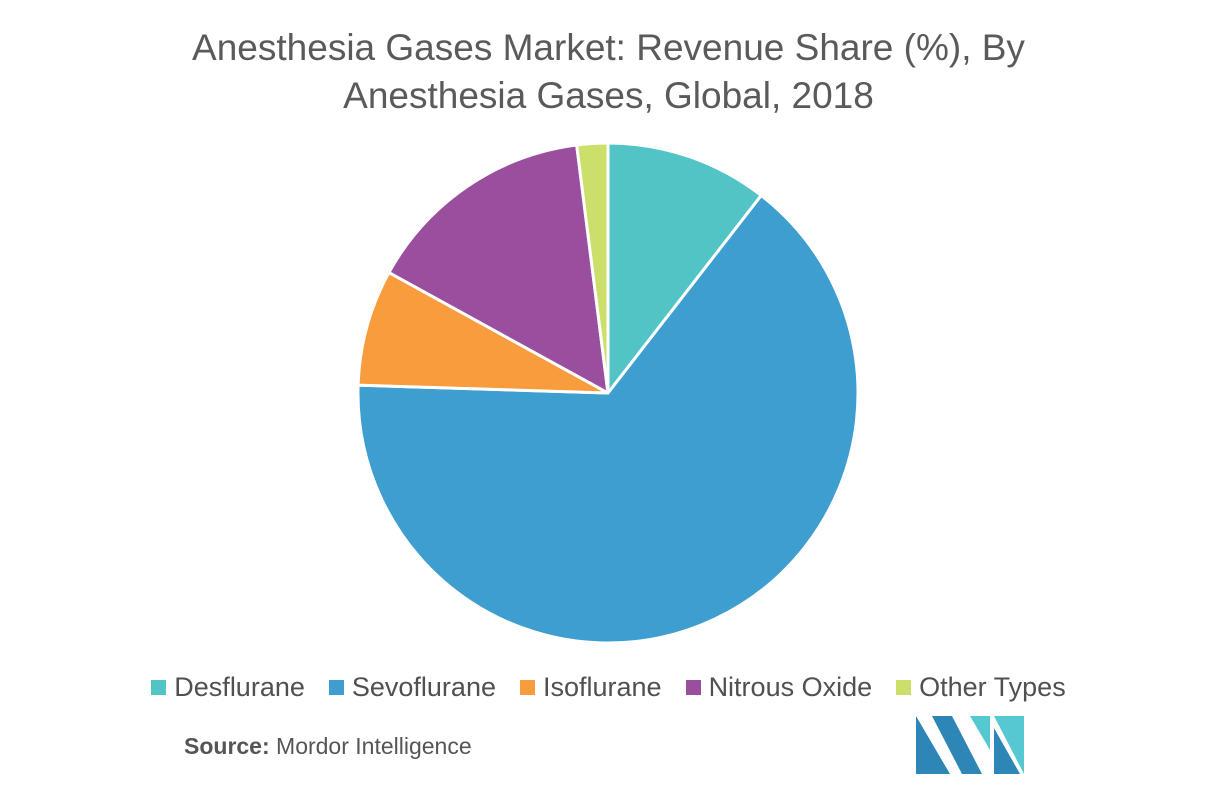  I want to click on legend-swatch-nitrous-oxide, so click(693, 687).